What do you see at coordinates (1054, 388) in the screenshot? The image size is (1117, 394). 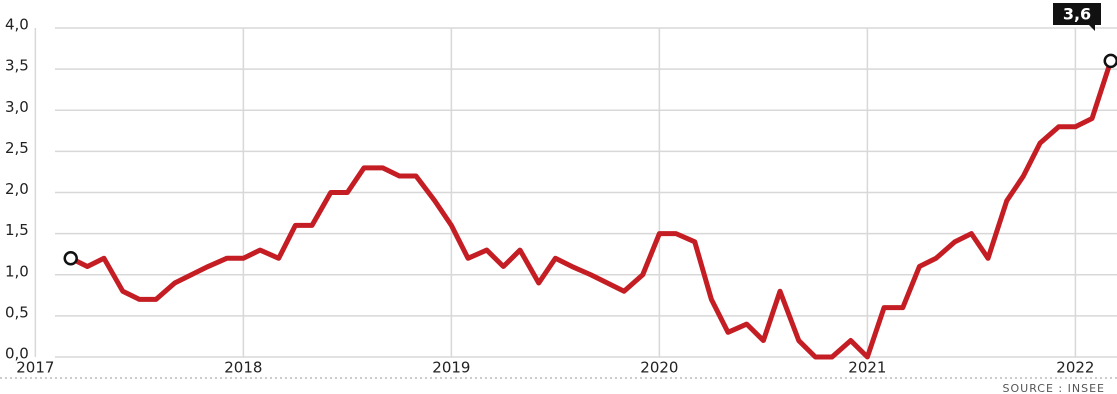 I see `source: SOURCE : INSEE` at bounding box center [1054, 388].